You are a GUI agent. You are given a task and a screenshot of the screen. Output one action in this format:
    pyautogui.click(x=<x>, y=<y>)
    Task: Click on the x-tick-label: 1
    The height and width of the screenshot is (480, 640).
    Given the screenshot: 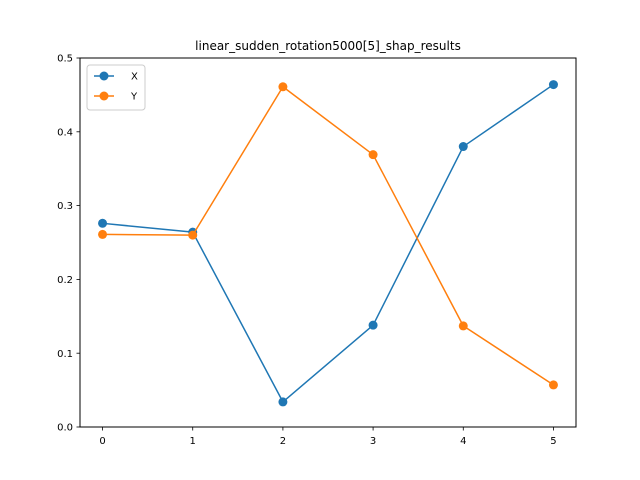 What is the action you would take?
    pyautogui.click(x=193, y=441)
    